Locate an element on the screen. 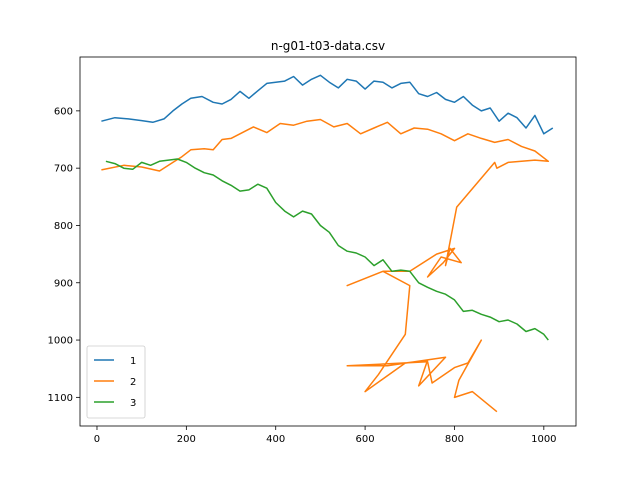 The width and height of the screenshot is (640, 478). x-tick-label: 0 is located at coordinates (97, 439).